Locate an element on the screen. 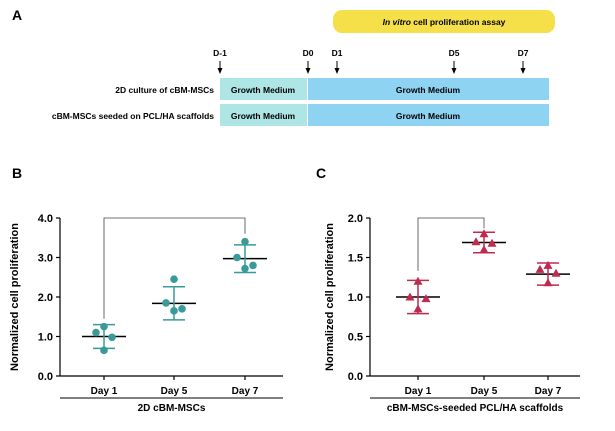 Image resolution: width=615 pixels, height=431 pixels. row-1-seg2-label: Growth Medium is located at coordinates (428, 90).